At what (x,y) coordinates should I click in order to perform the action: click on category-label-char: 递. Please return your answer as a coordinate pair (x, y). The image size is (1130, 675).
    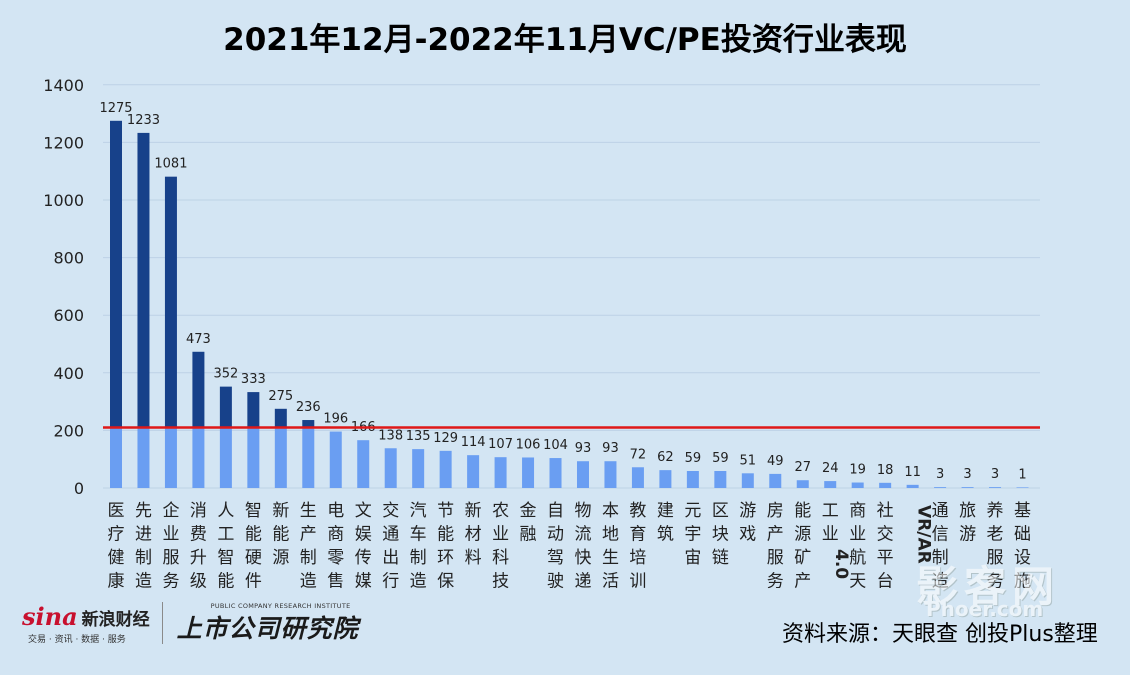
    Looking at the image, I should click on (582, 582).